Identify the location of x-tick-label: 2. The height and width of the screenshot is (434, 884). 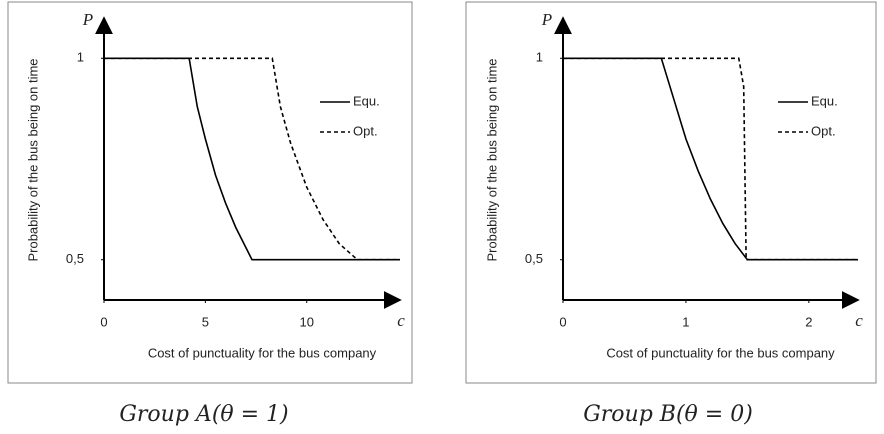
(808, 321).